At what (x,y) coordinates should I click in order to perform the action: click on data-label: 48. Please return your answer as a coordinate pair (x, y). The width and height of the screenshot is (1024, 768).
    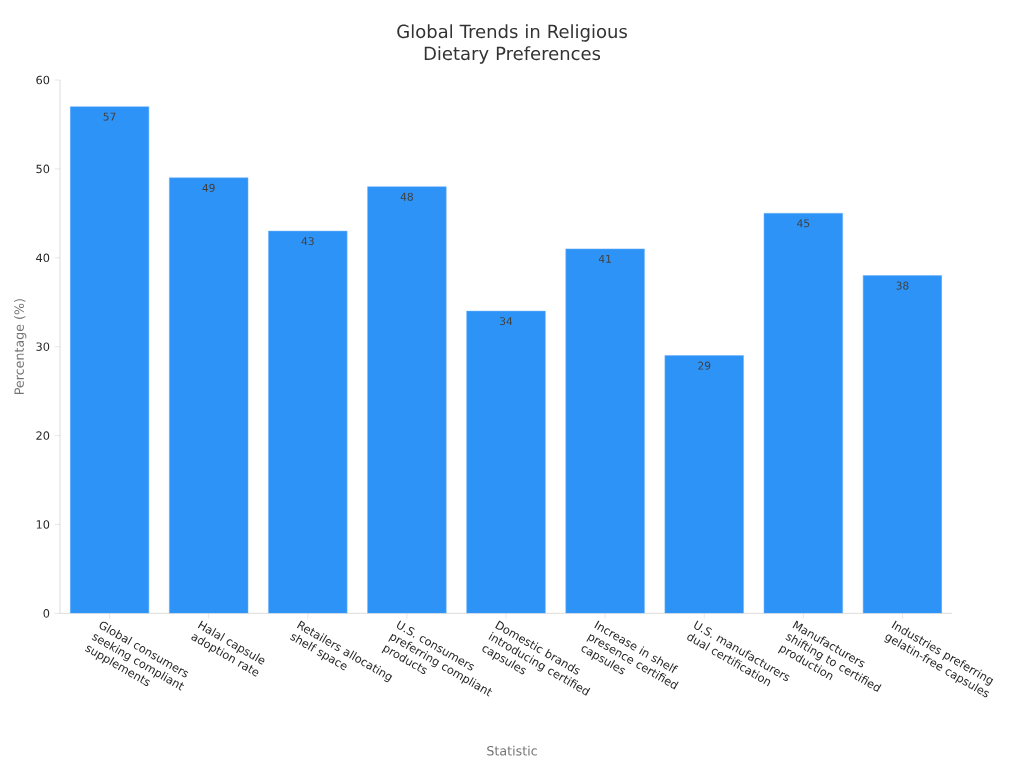
    Looking at the image, I should click on (406, 196).